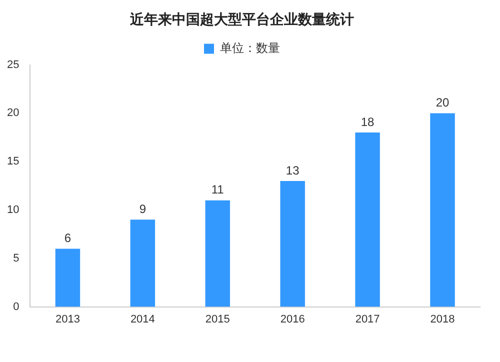  I want to click on x-tick-label: 2017, so click(367, 319).